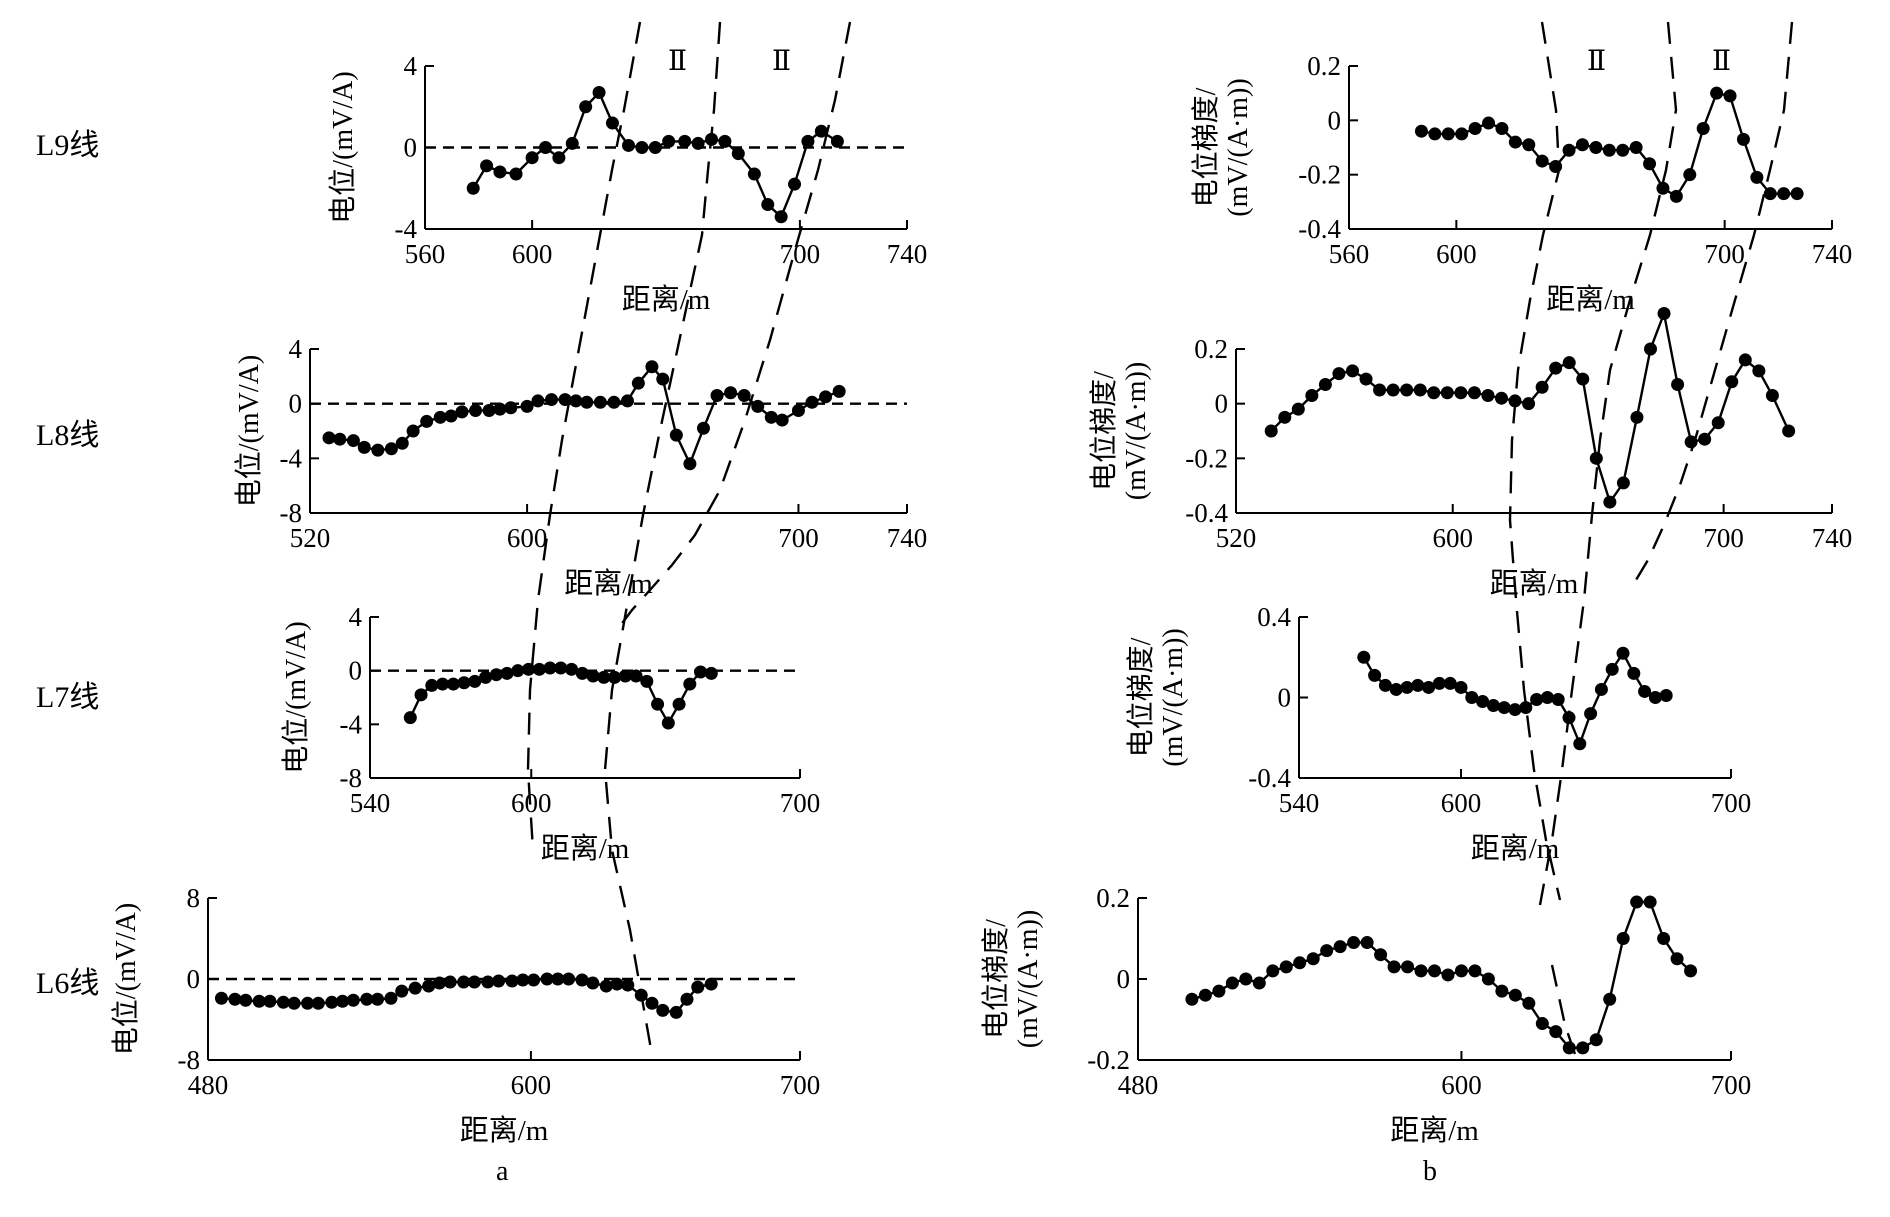 The height and width of the screenshot is (1217, 1890). I want to click on zone-boundary-dashed-line, so click(1608, 463).